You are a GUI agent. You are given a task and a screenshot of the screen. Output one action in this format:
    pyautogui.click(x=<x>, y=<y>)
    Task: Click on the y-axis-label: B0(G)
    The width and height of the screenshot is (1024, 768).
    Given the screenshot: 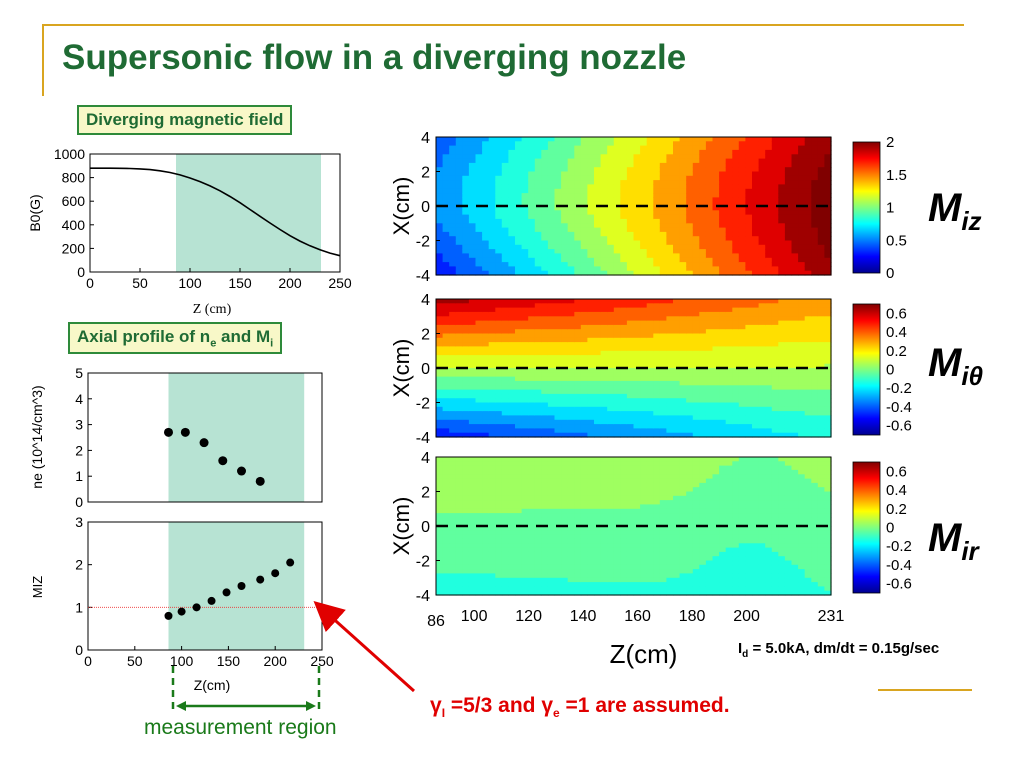 What is the action you would take?
    pyautogui.click(x=35, y=212)
    